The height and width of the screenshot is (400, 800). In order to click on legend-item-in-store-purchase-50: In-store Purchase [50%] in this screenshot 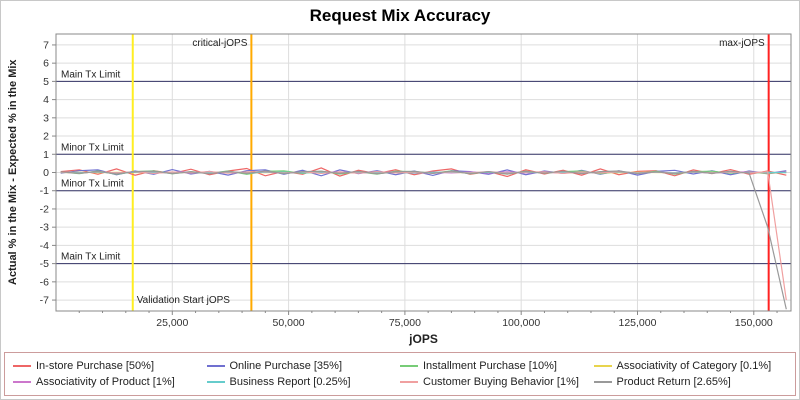, I will do `click(110, 366)`.